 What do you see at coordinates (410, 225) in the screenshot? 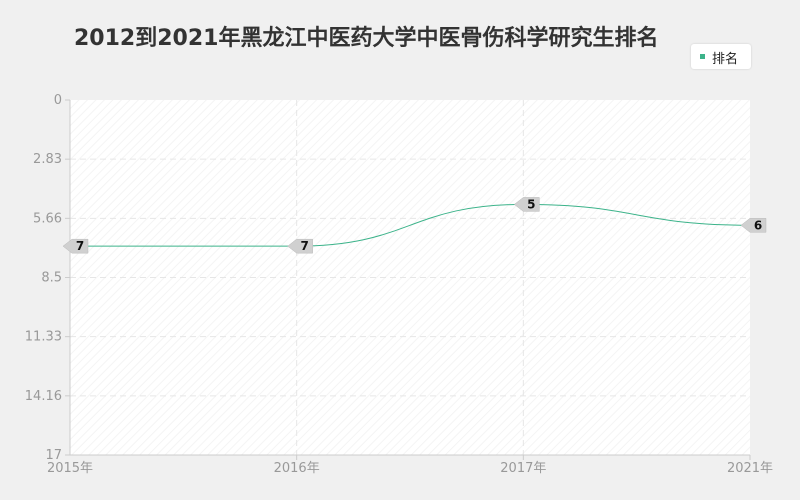
I see `series-line` at bounding box center [410, 225].